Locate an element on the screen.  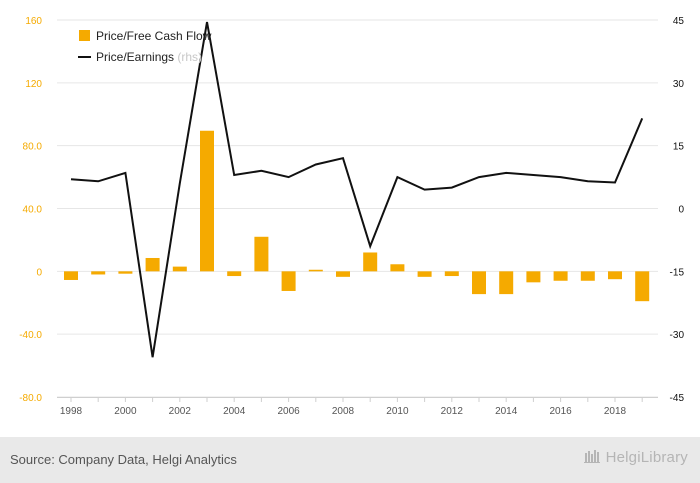
bar-1998 is located at coordinates (71, 275).